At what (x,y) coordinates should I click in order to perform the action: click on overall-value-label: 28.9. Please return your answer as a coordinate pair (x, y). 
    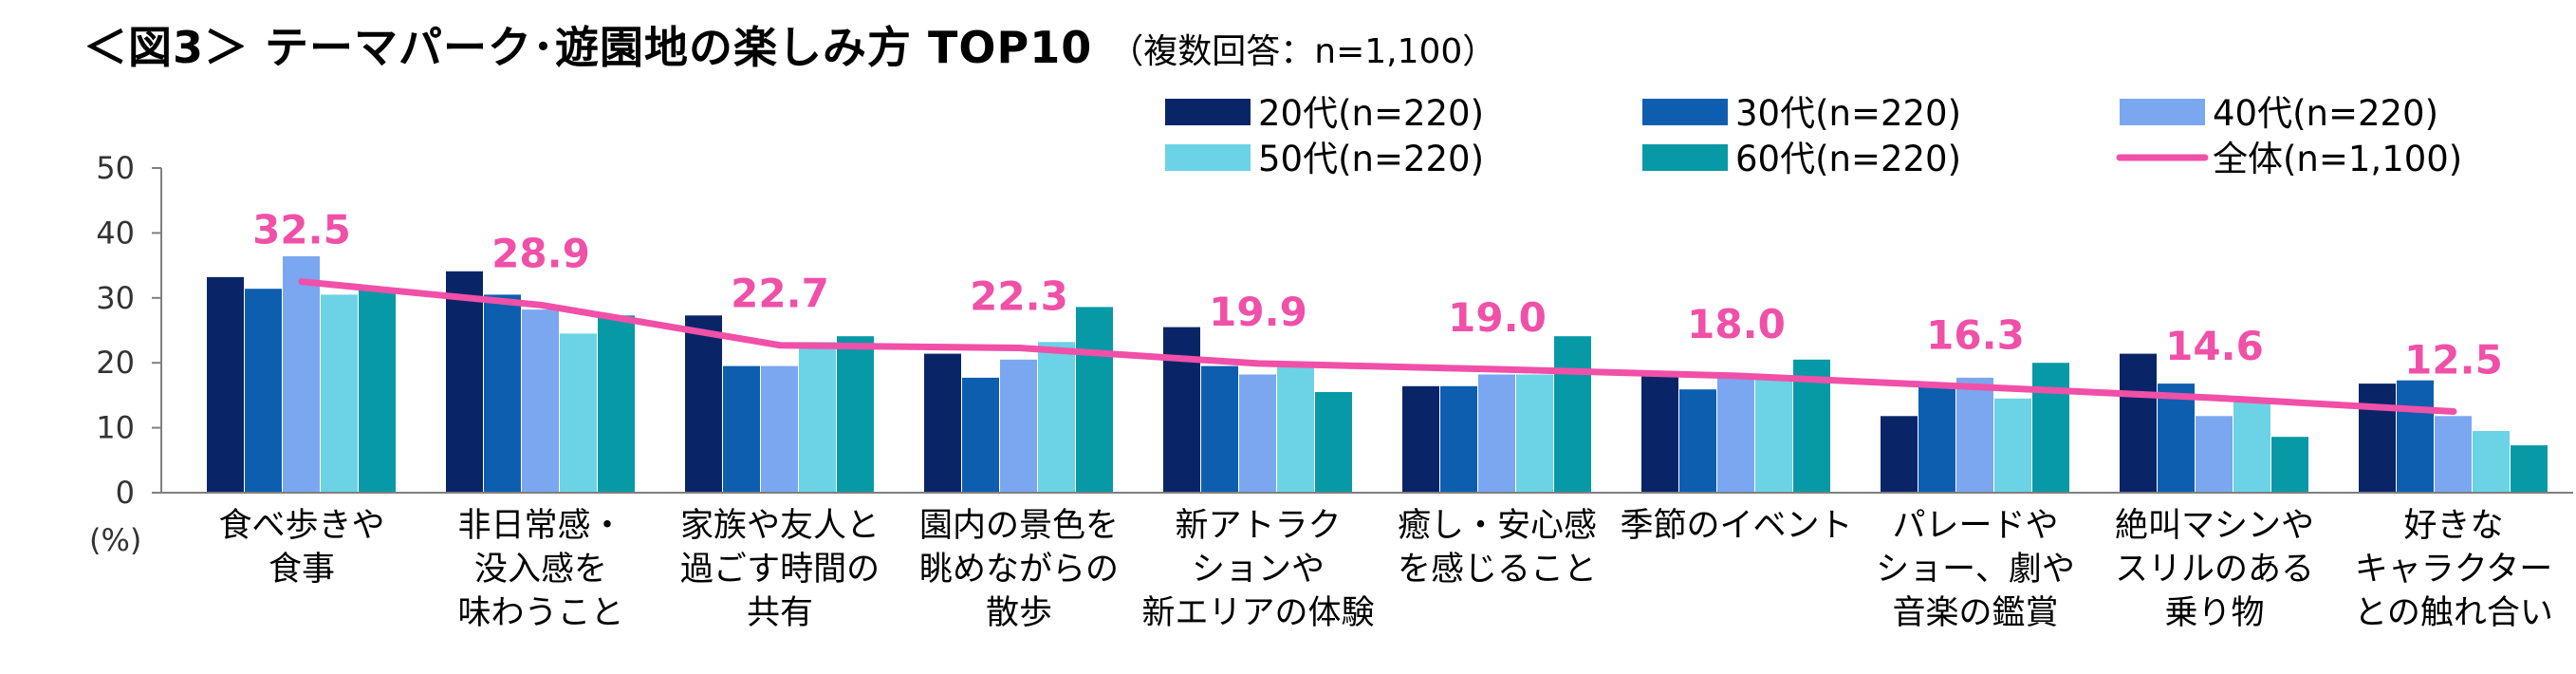
    Looking at the image, I should click on (540, 253).